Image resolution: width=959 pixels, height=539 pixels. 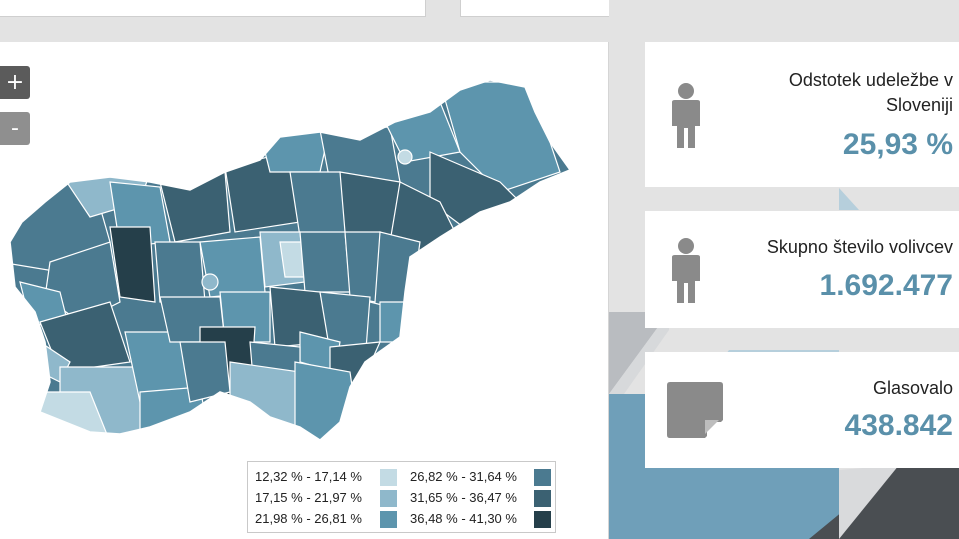 What do you see at coordinates (463, 518) in the screenshot?
I see `legend-label: 36,48 % - 41,30 %` at bounding box center [463, 518].